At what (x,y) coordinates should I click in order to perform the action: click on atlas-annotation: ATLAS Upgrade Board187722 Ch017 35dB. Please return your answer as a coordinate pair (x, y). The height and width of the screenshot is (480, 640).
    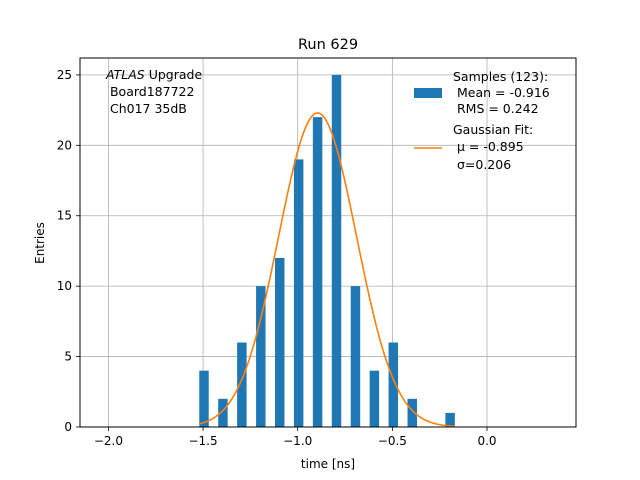
    Looking at the image, I should click on (153, 91).